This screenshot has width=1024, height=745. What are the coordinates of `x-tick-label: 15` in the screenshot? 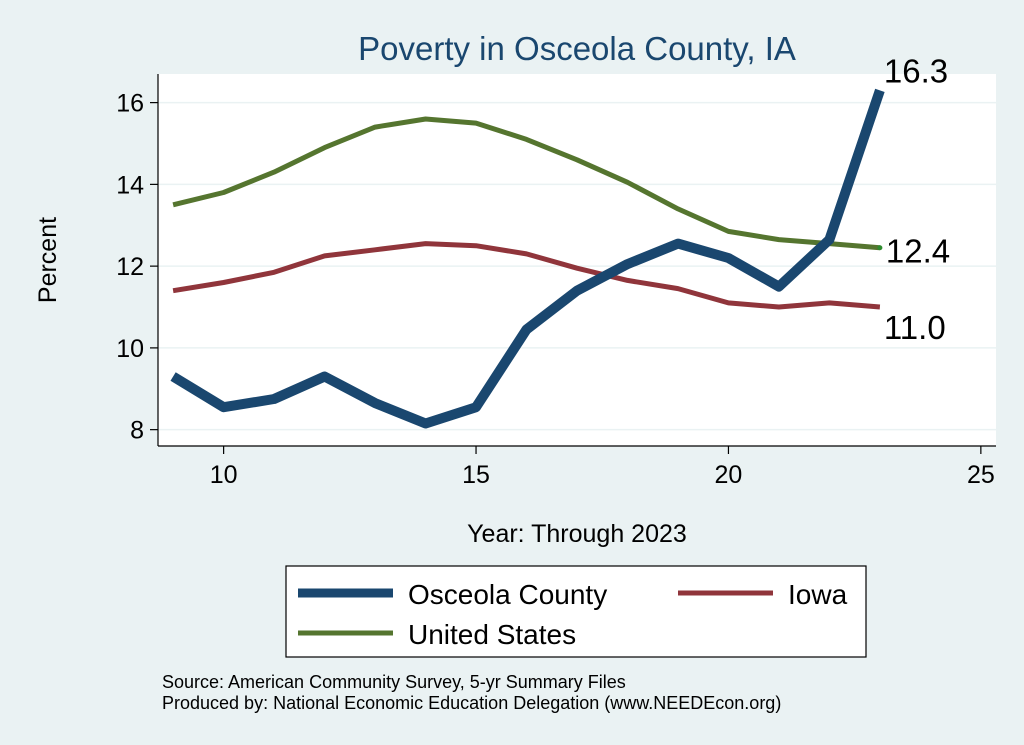 It's located at (476, 475).